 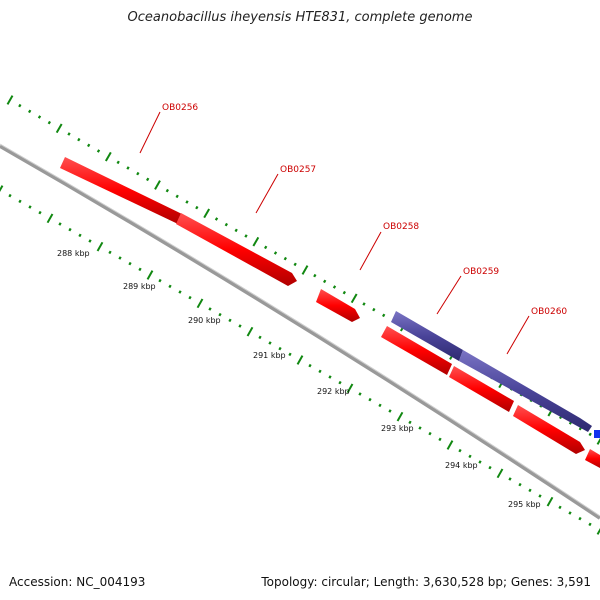 I want to click on gene-label-OB0257: OB0257, so click(x=298, y=170).